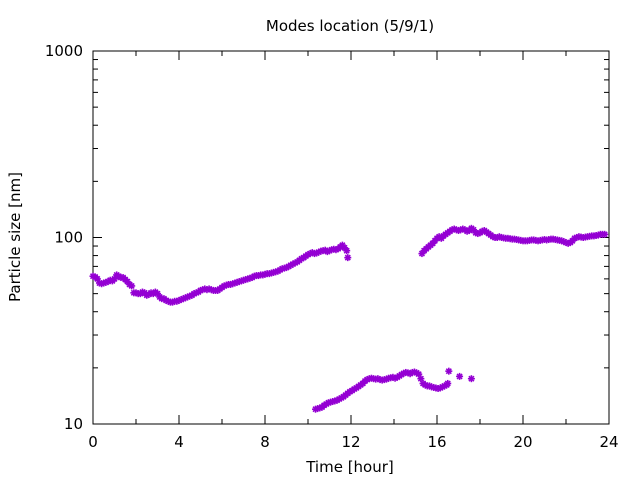 This screenshot has height=480, width=640. I want to click on x-tick-label: 8, so click(265, 442).